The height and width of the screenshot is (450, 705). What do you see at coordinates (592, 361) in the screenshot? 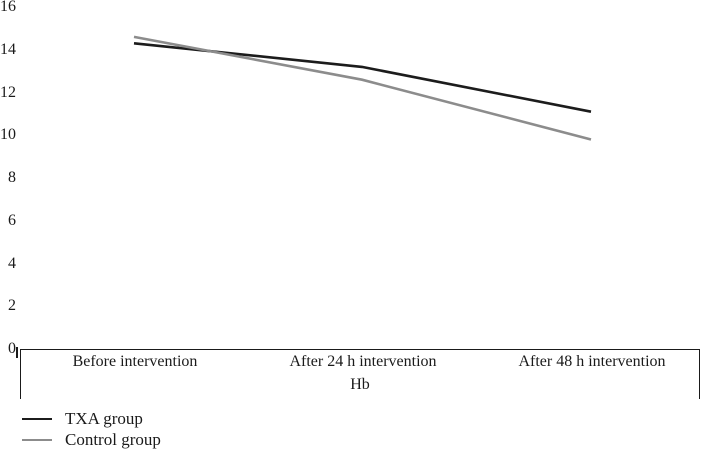
I see `x-category-label-after-48-h-intervention: After 48 h intervention` at bounding box center [592, 361].